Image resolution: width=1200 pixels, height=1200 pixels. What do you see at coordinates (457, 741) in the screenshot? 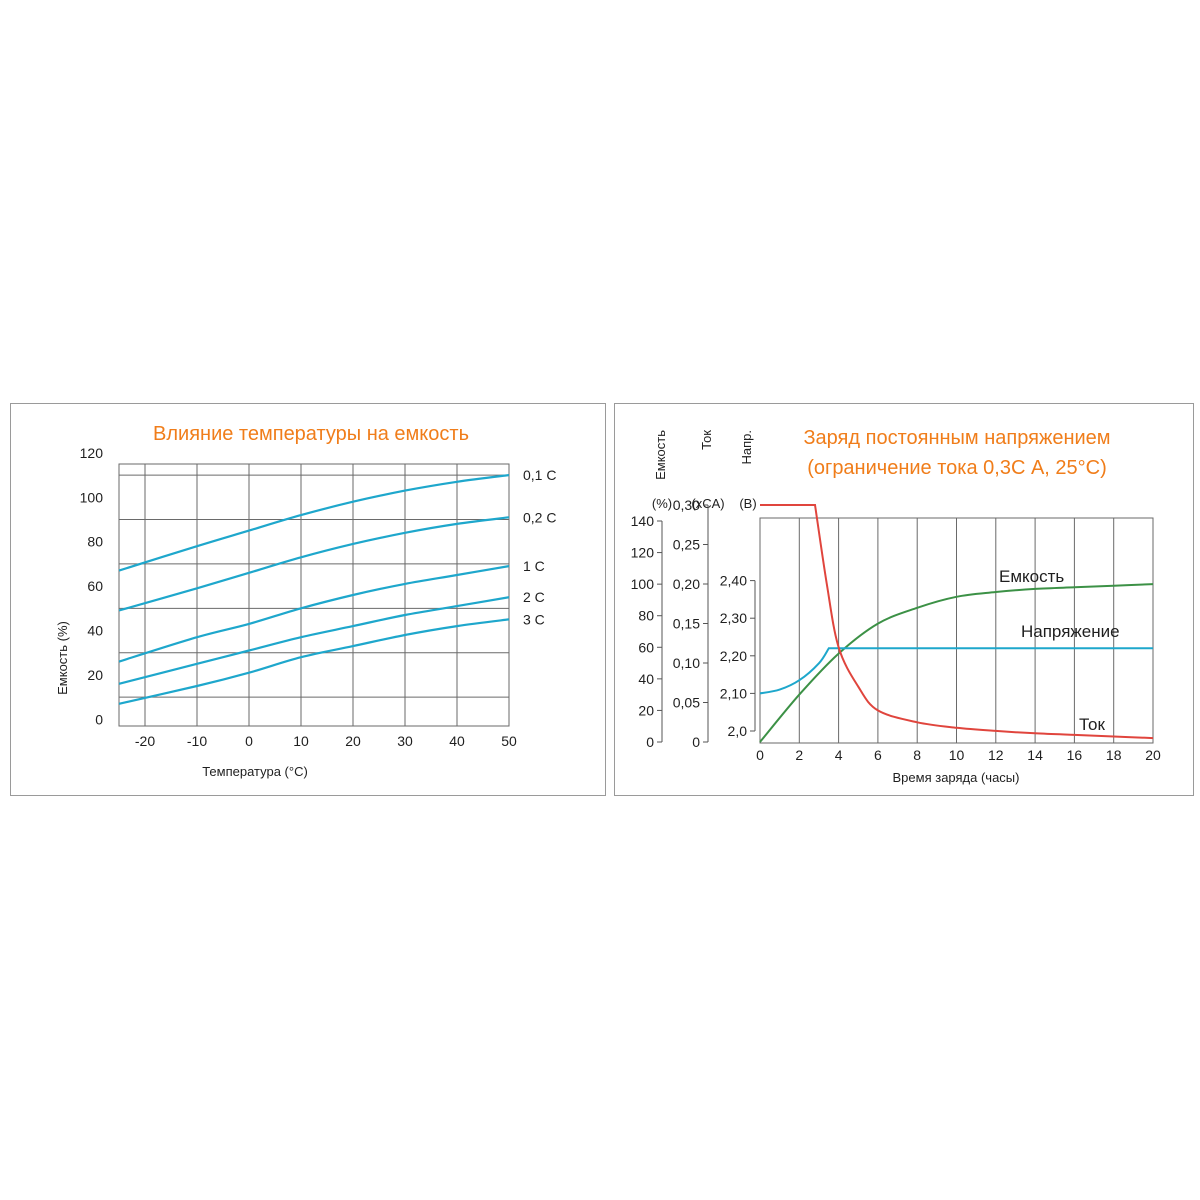
I see `x-tick-label: 40` at bounding box center [457, 741].